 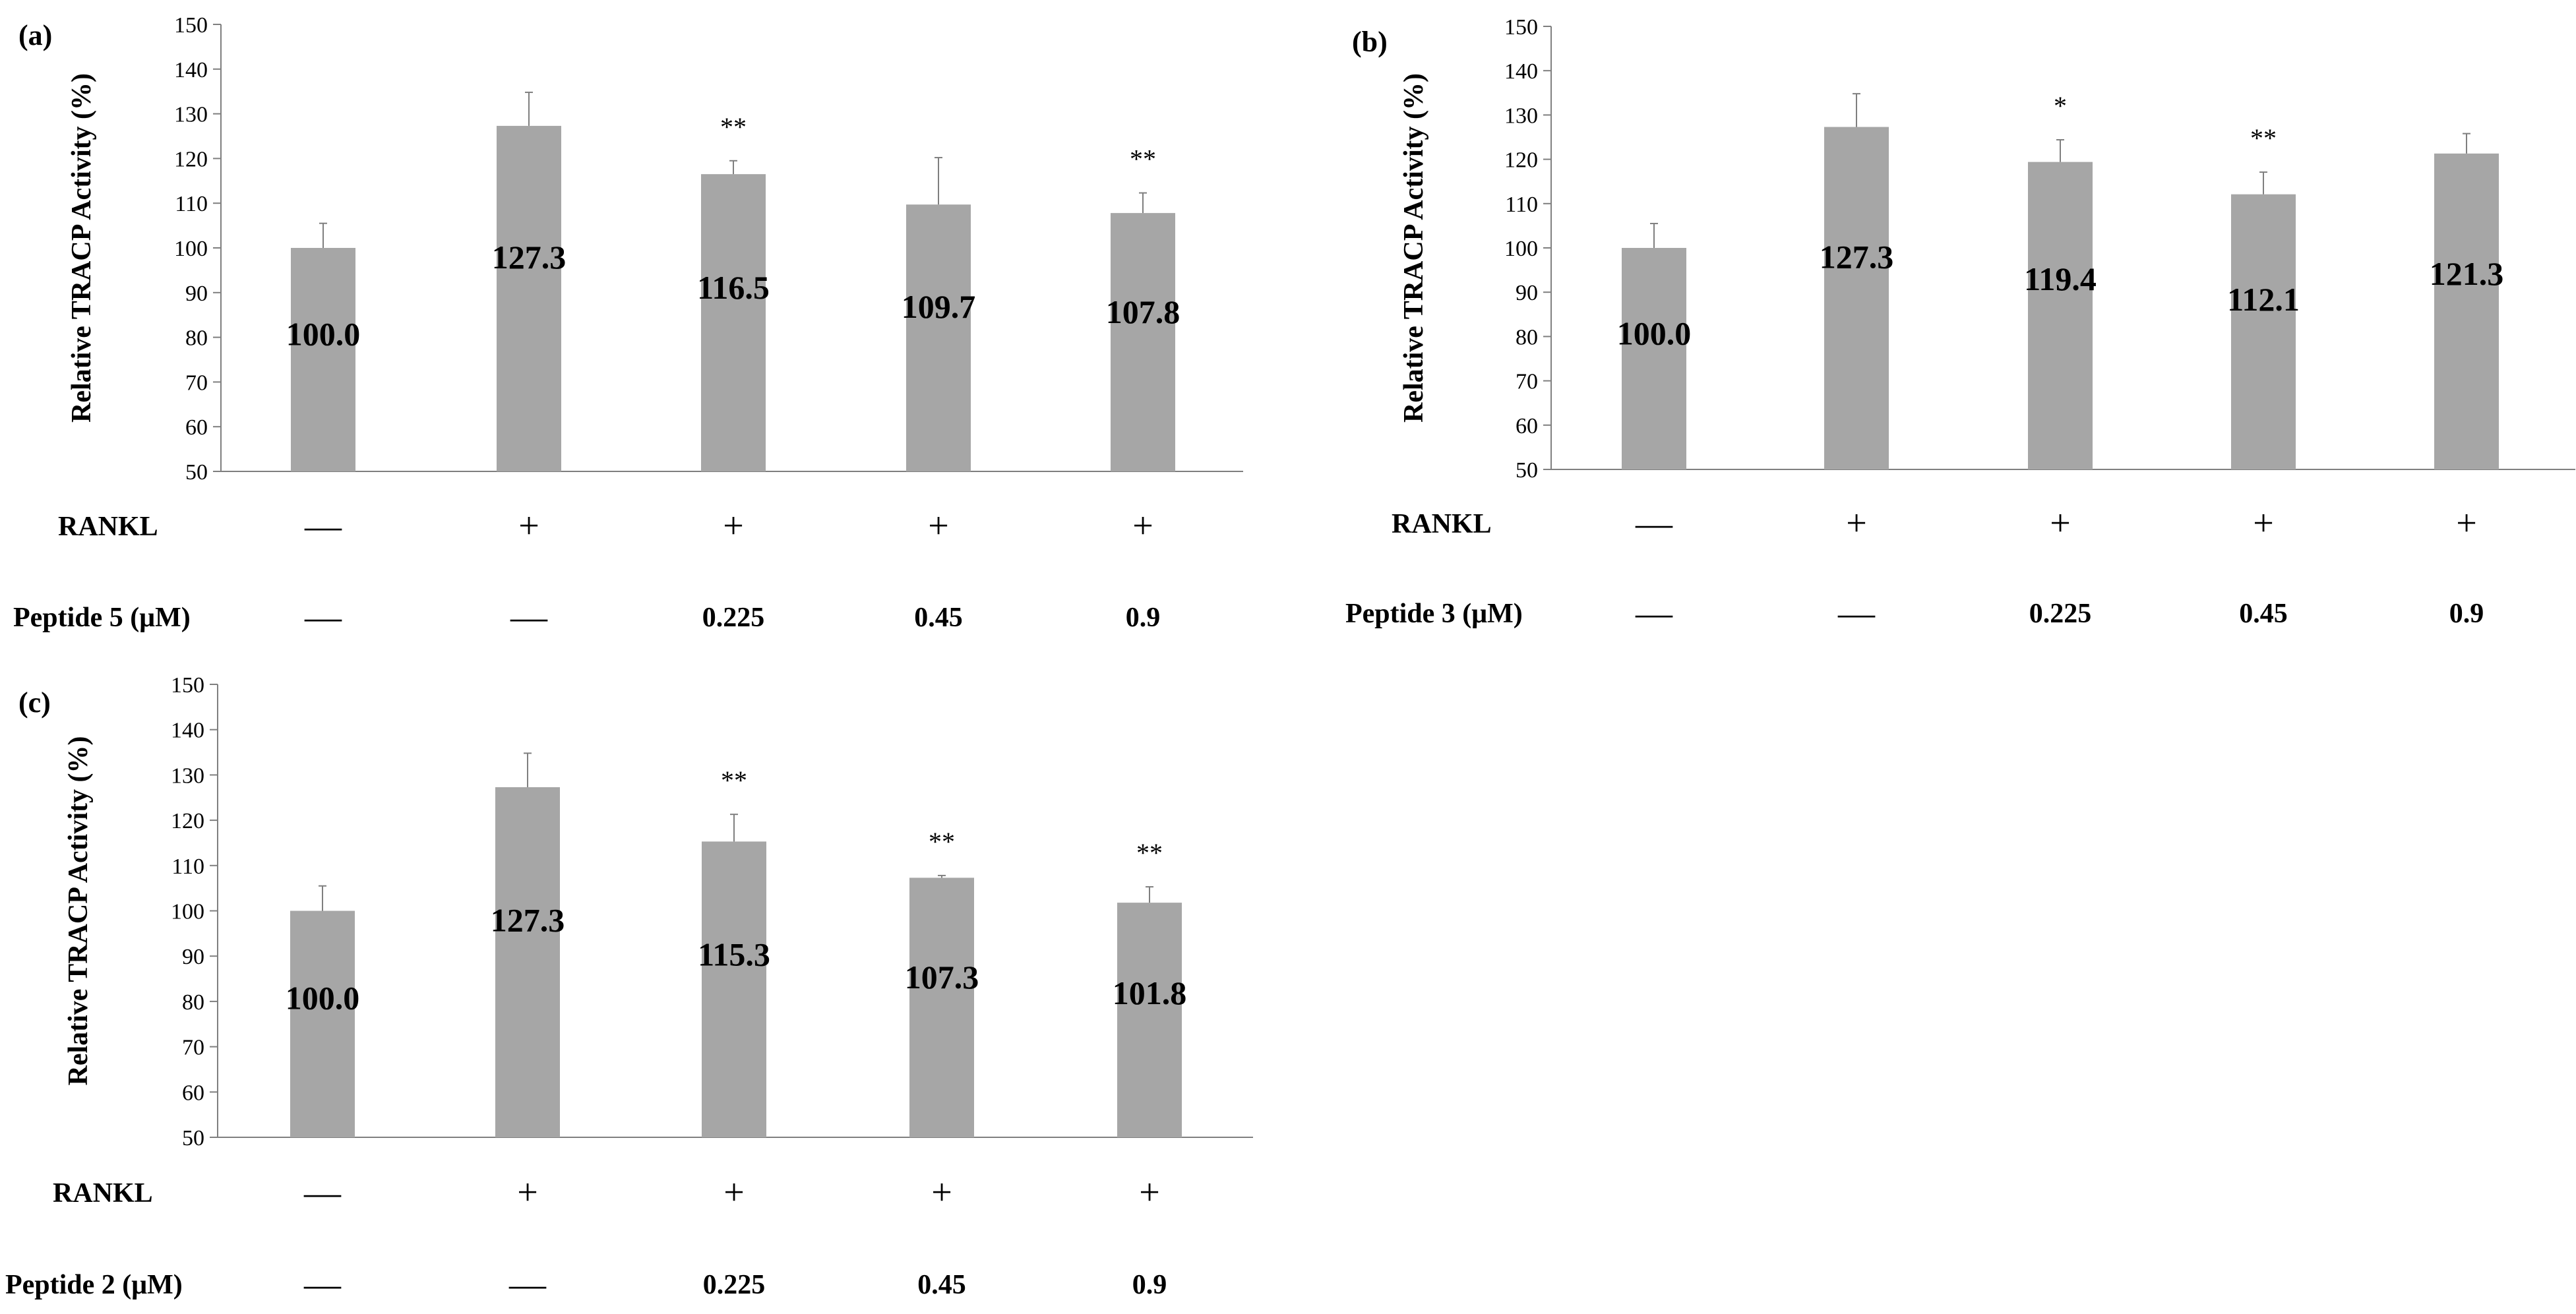 I want to click on bar-value-label: 119.4, so click(x=2060, y=278).